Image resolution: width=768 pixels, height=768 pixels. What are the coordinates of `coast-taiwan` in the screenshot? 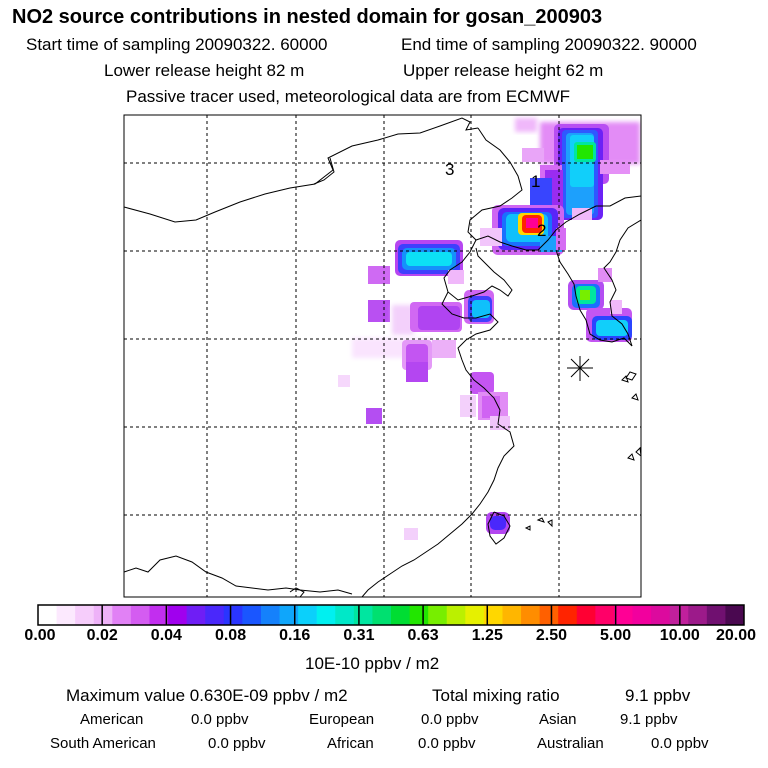 It's located at (499, 528).